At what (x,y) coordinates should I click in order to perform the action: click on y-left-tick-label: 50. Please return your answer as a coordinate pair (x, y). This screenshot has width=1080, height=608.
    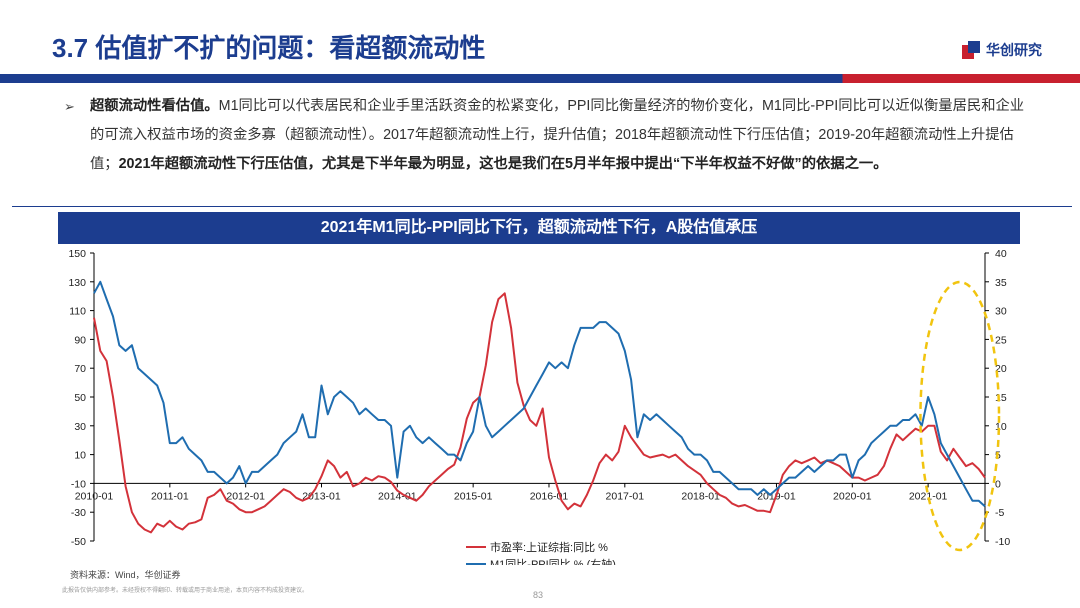
    Looking at the image, I should click on (80, 398).